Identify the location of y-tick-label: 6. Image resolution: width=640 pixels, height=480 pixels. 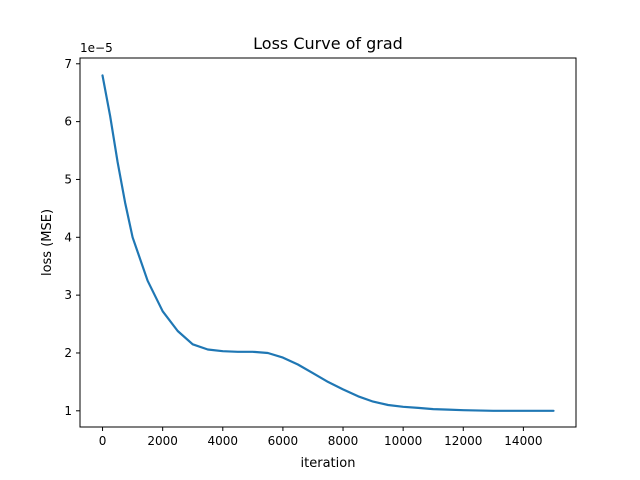
(68, 122).